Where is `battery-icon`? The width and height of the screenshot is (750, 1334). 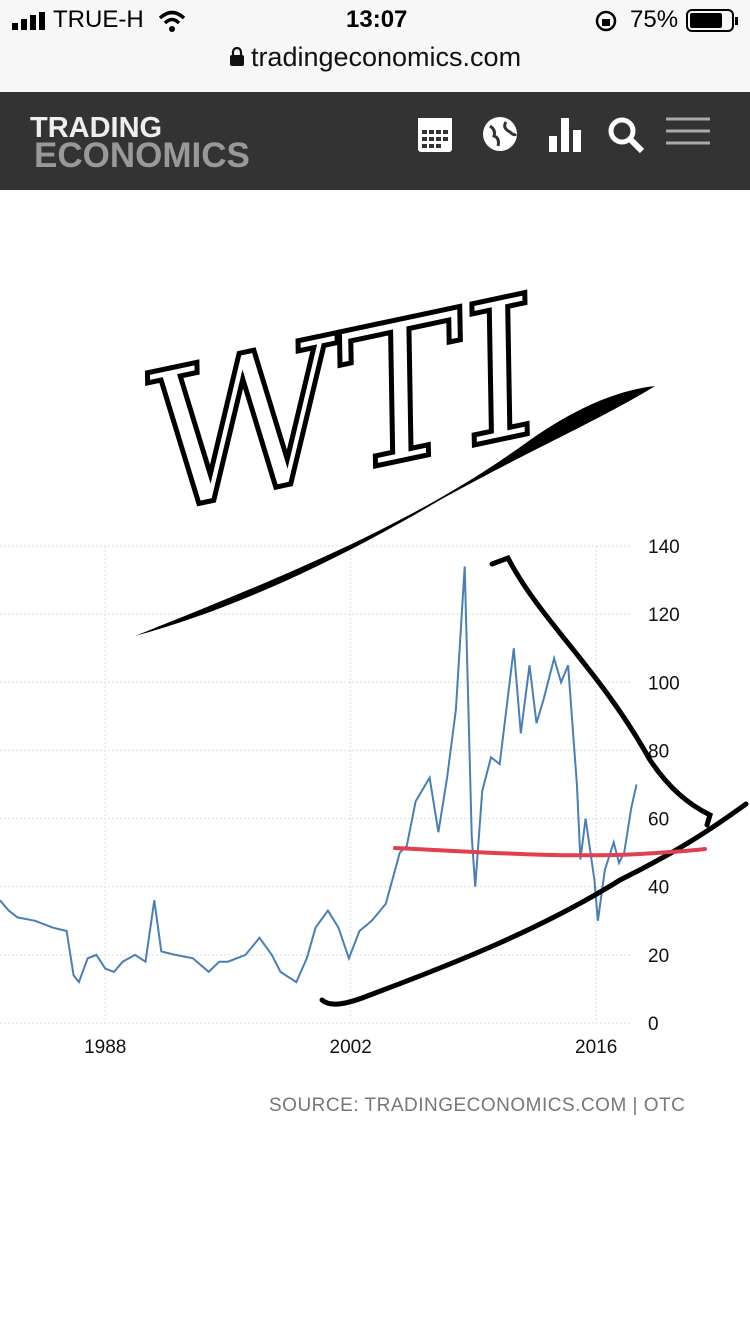 battery-icon is located at coordinates (712, 20).